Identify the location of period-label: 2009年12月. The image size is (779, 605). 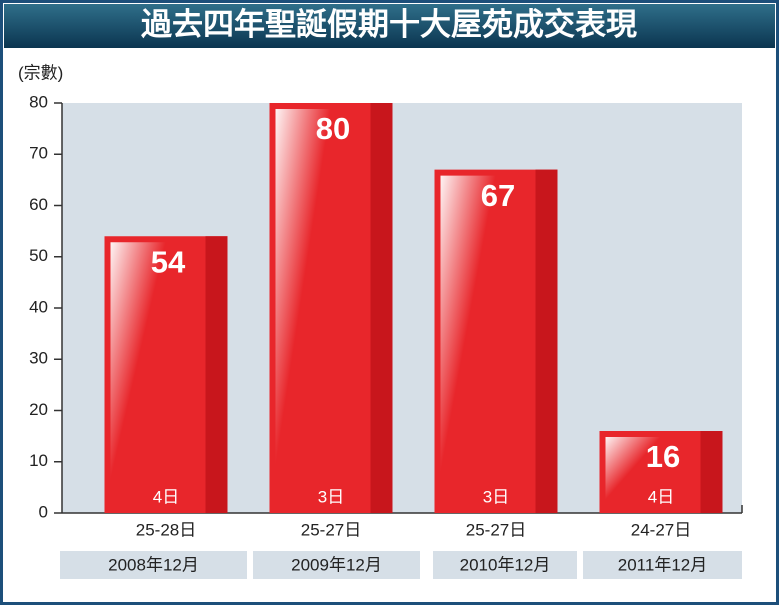
(336, 564).